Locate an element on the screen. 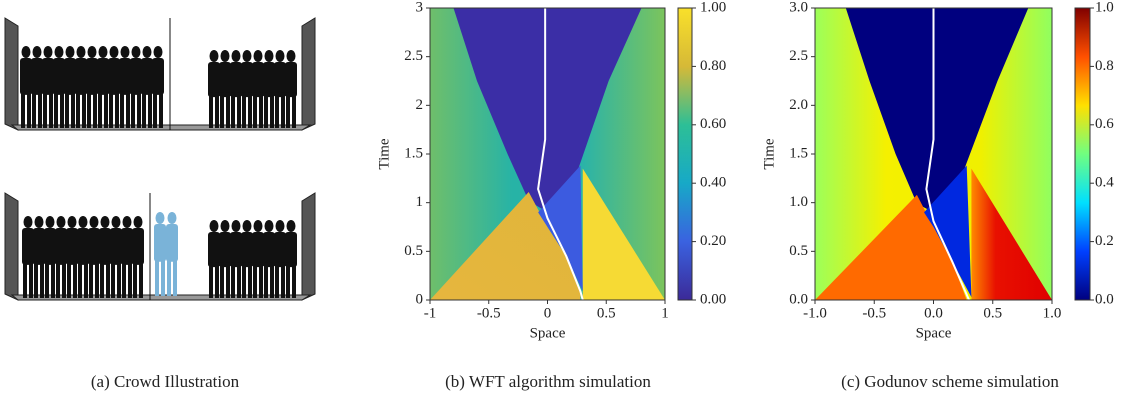  colorbar-tick-label: 0.8 is located at coordinates (1104, 66).